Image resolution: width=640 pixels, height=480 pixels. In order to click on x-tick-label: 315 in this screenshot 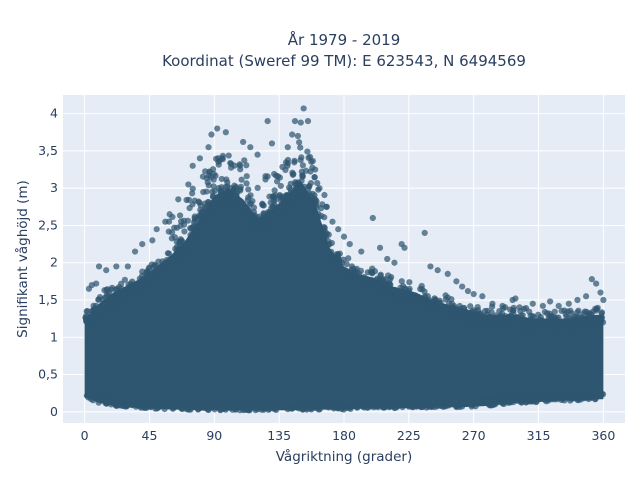, I will do `click(539, 435)`.